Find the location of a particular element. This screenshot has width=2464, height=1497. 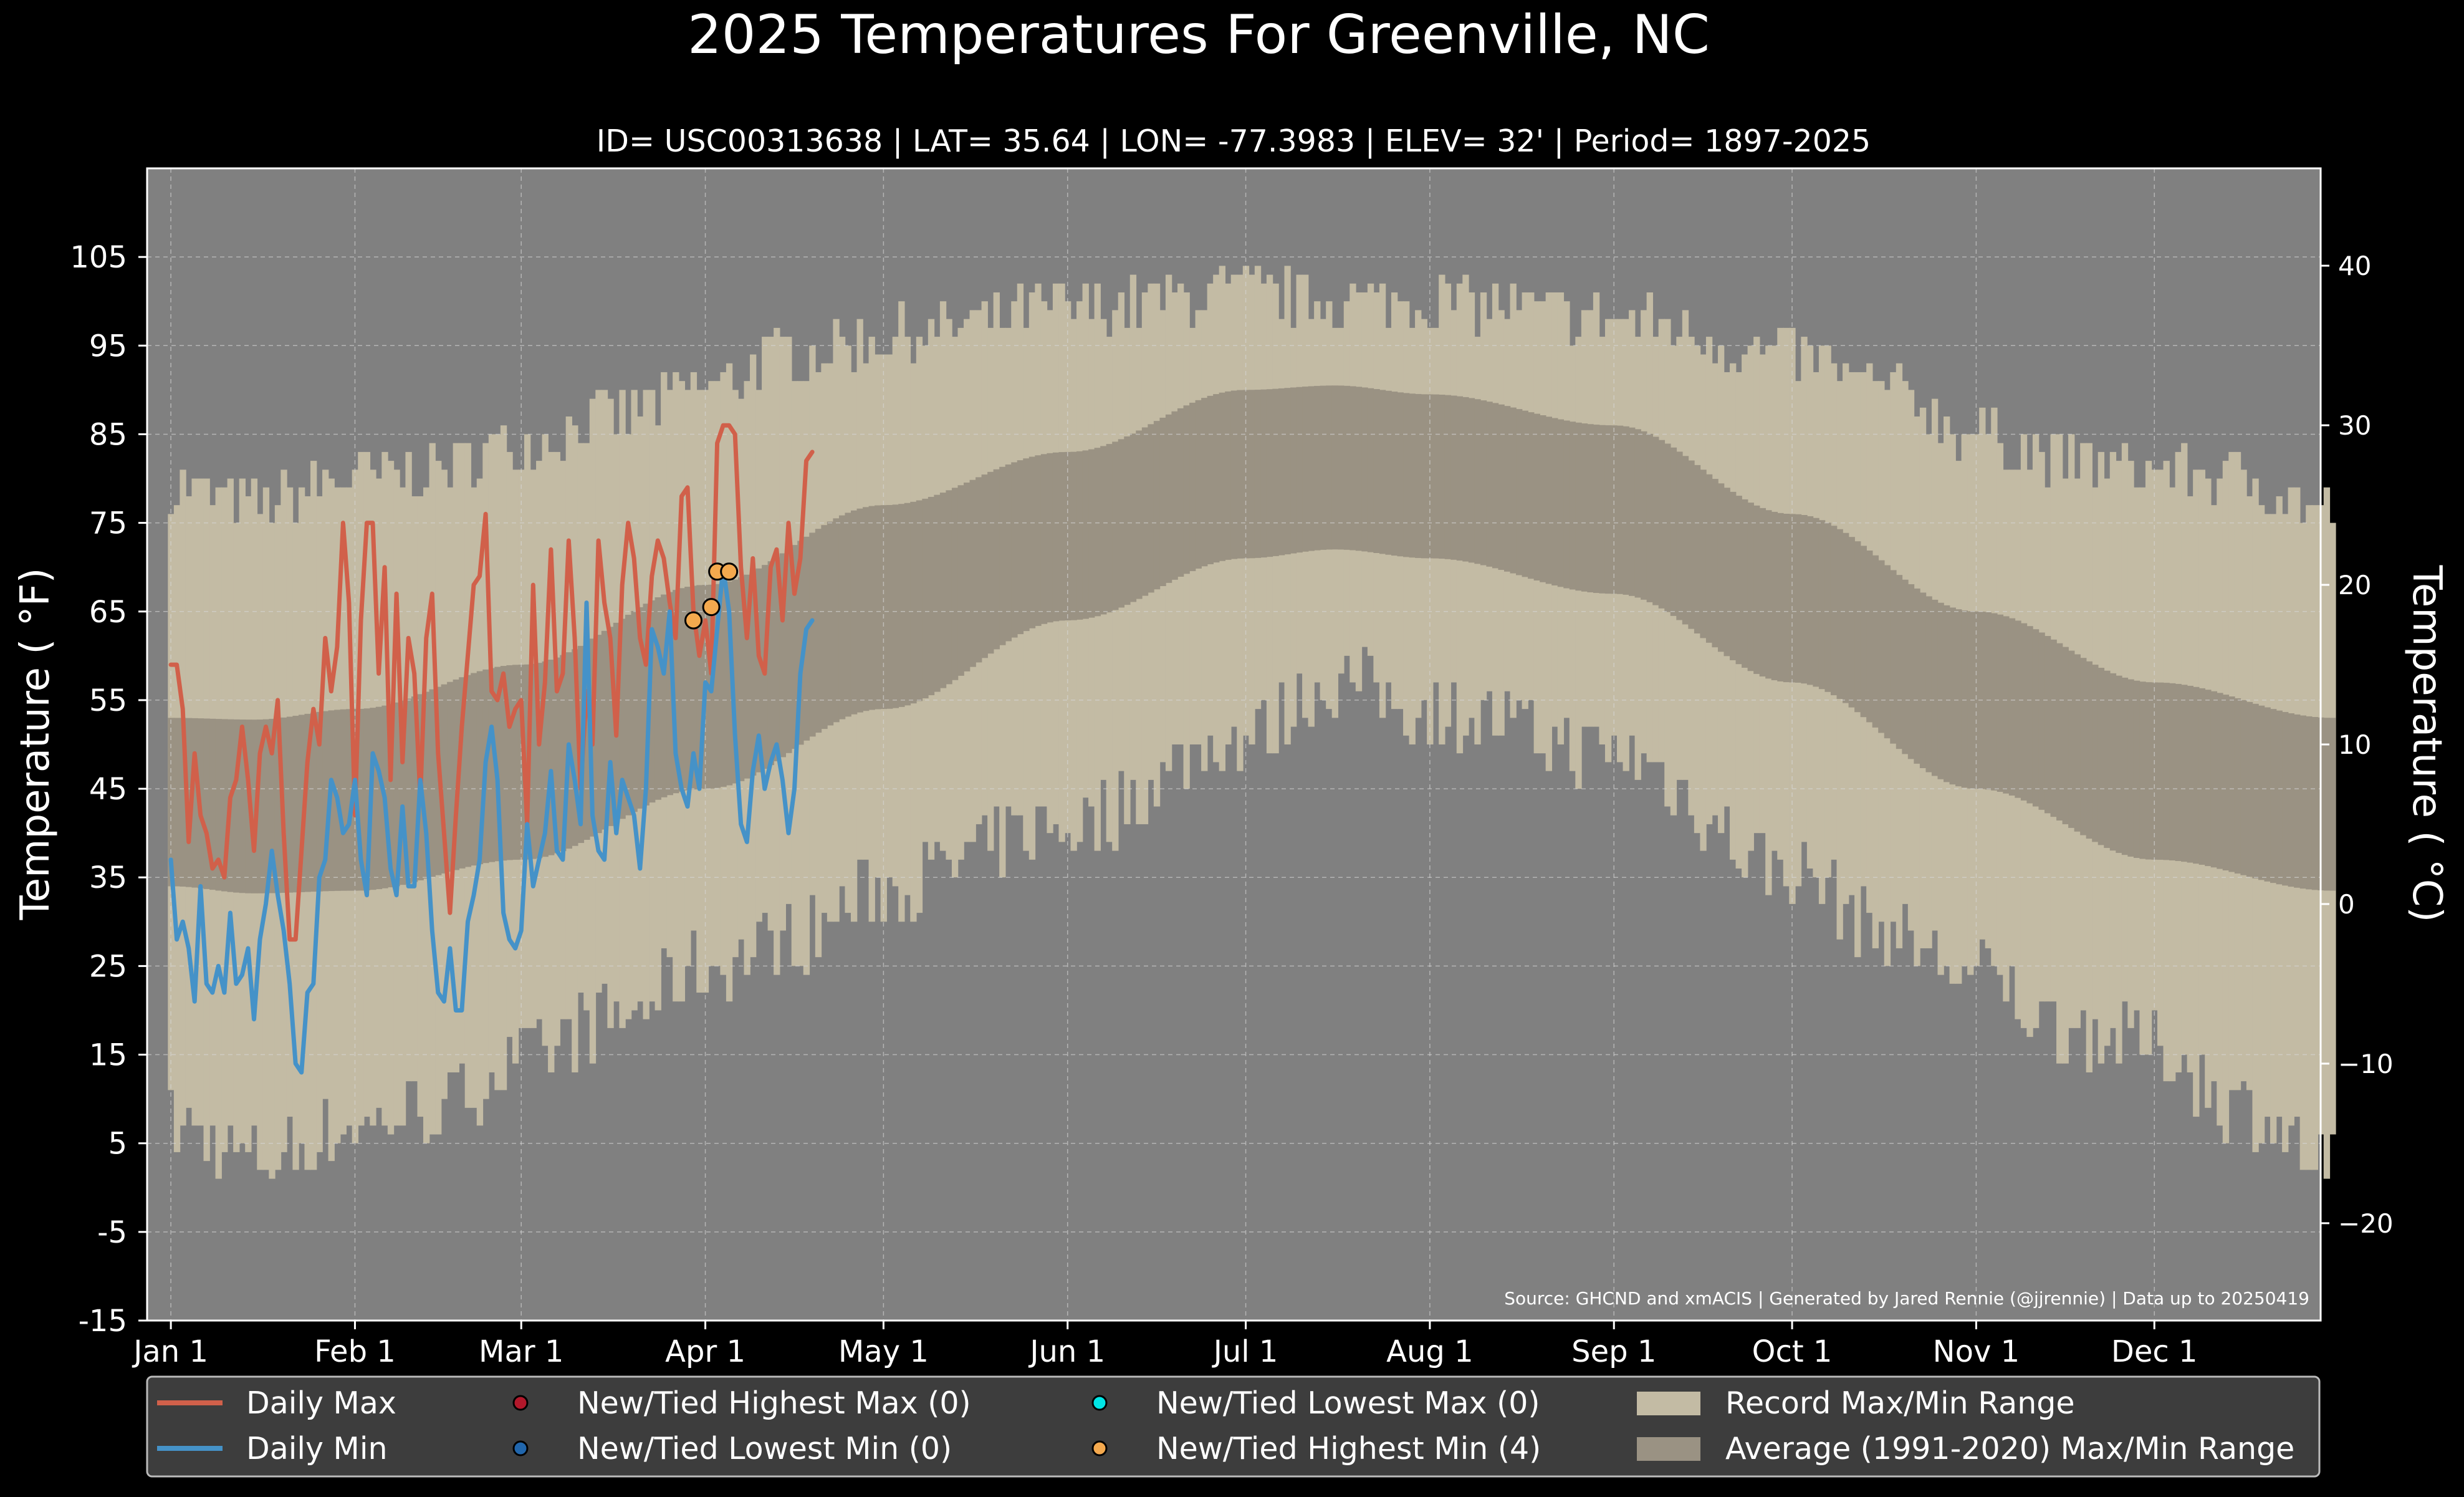

legend-label: New/Tied Highest Max (0) is located at coordinates (774, 1403).